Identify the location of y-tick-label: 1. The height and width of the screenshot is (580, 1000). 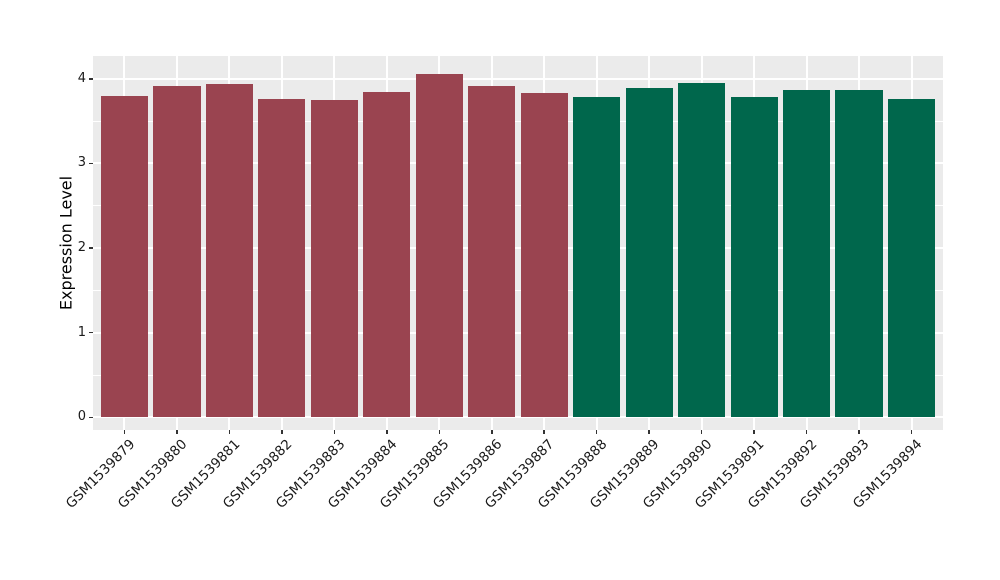
(81, 332).